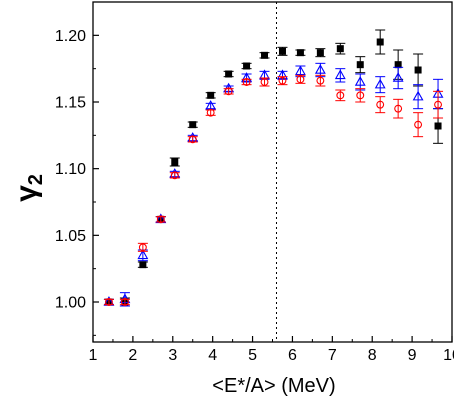 The width and height of the screenshot is (454, 407). What do you see at coordinates (252, 355) in the screenshot?
I see `x-tick-label: 5` at bounding box center [252, 355].